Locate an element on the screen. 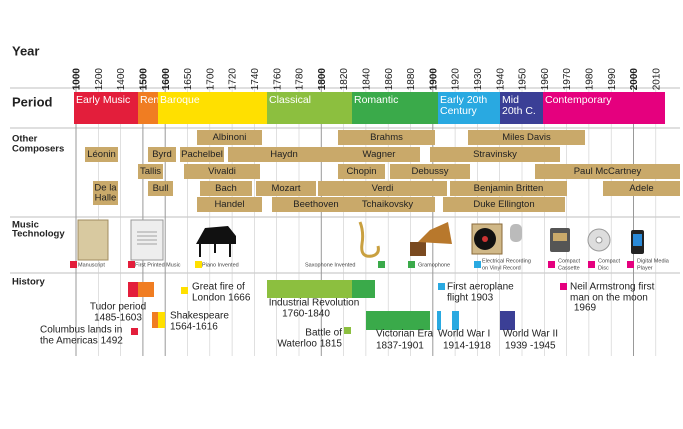 The height and width of the screenshot is (429, 683). composer-name: Brahms is located at coordinates (386, 137).